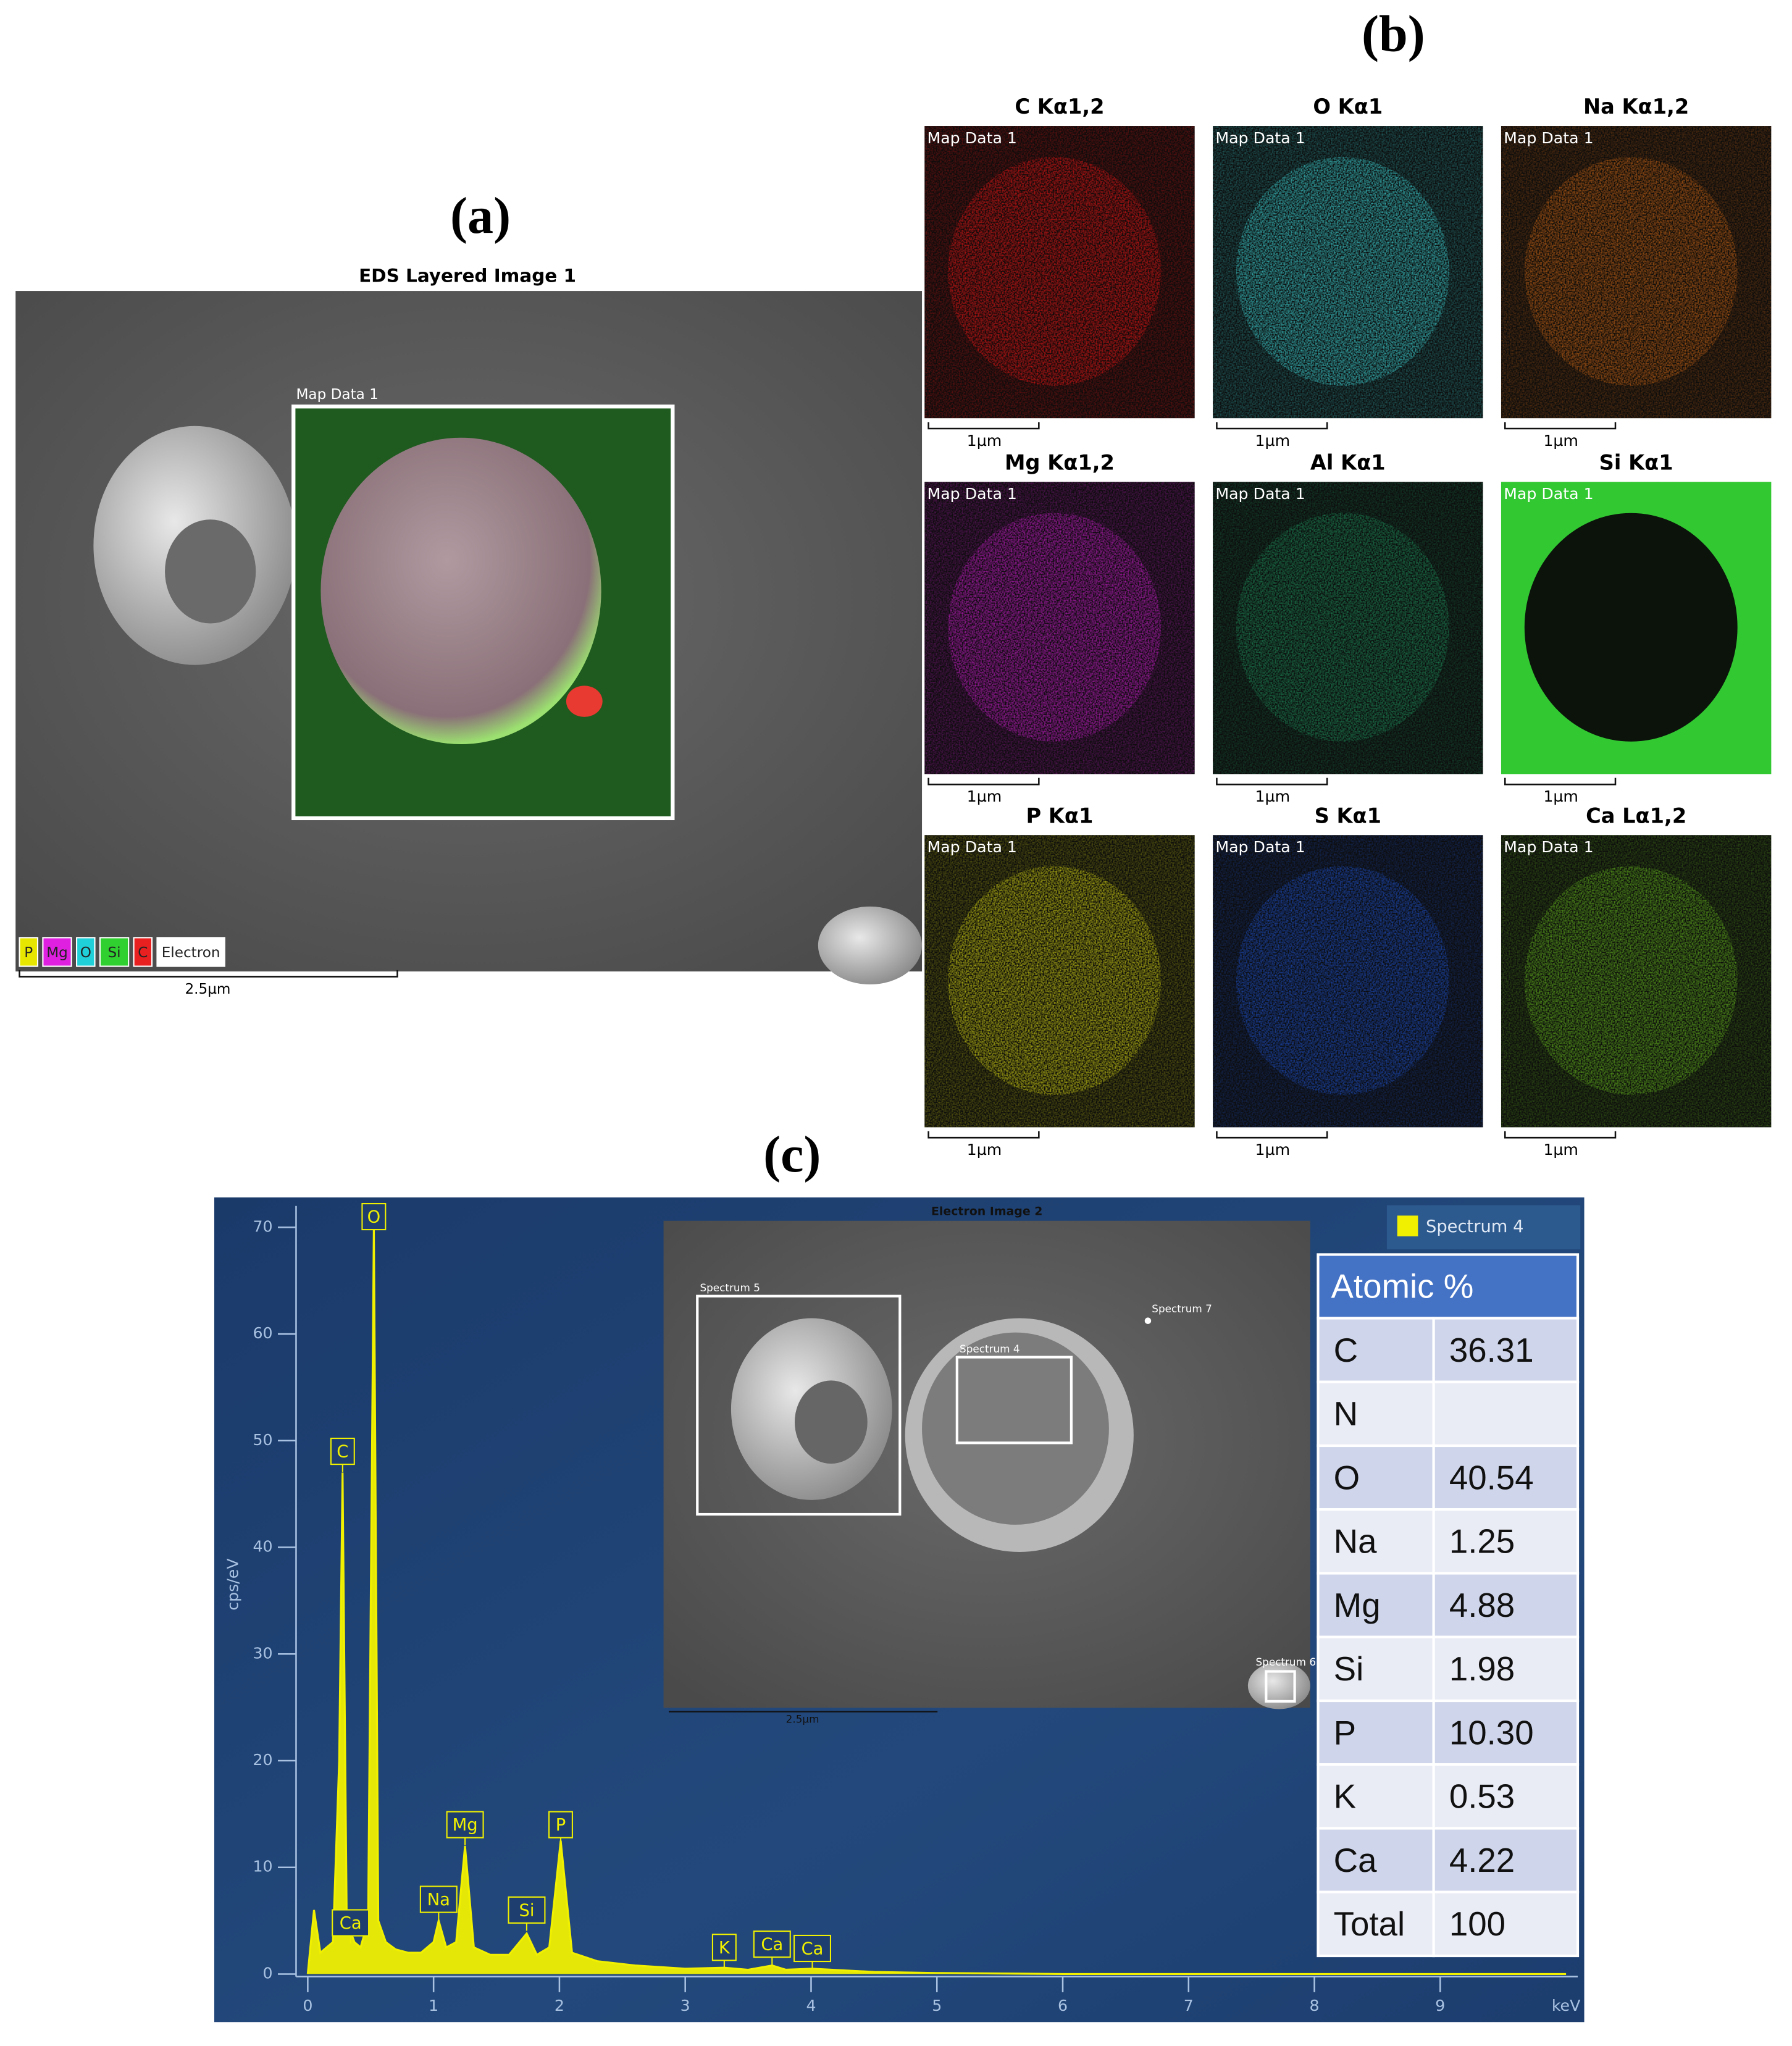  What do you see at coordinates (1393, 33) in the screenshot?
I see `panel-label: (b)` at bounding box center [1393, 33].